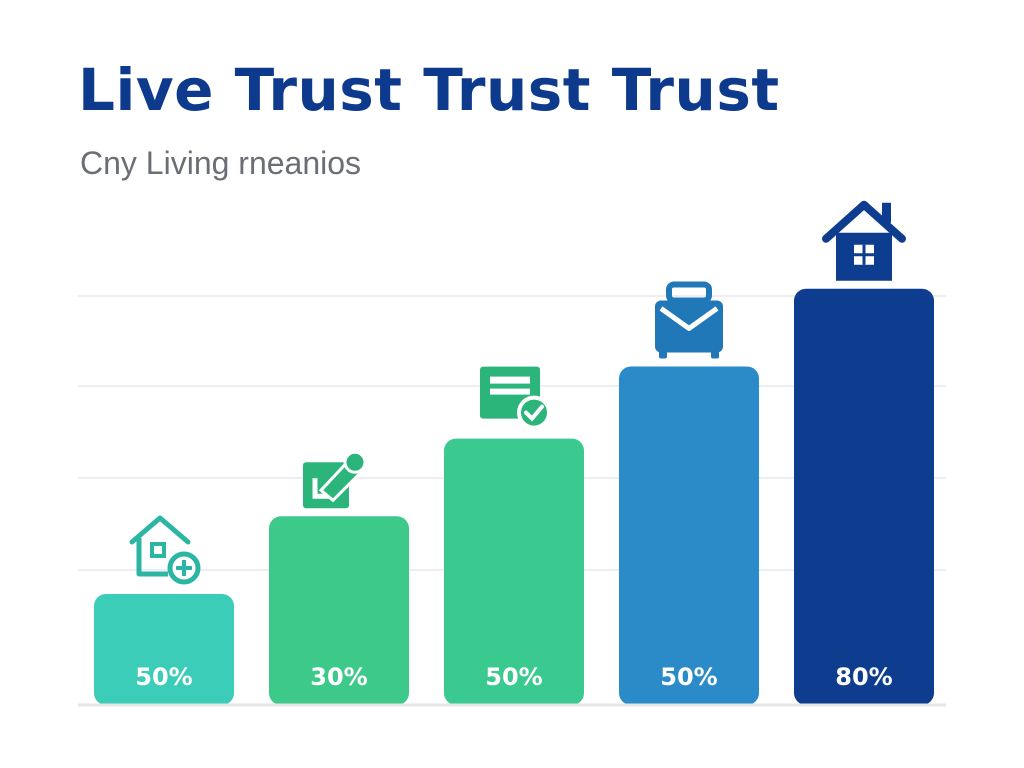  What do you see at coordinates (335, 479) in the screenshot?
I see `edit-document-icon` at bounding box center [335, 479].